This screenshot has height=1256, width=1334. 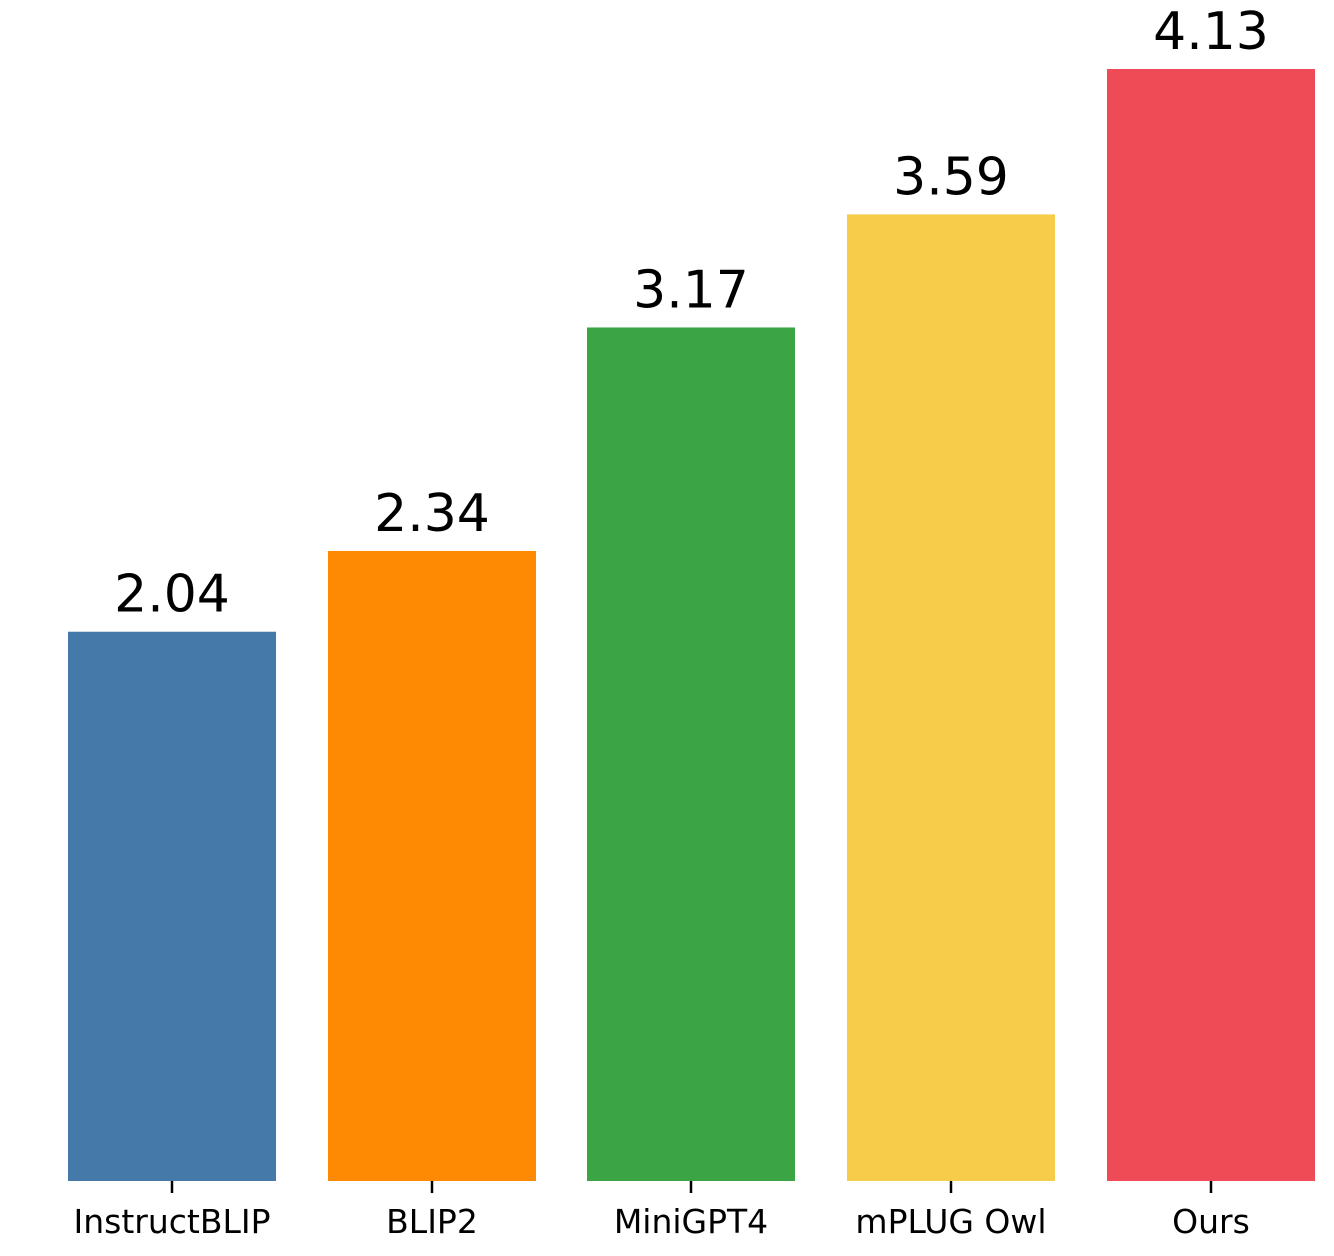 I want to click on value-label-blip2: 2.34, so click(x=432, y=514).